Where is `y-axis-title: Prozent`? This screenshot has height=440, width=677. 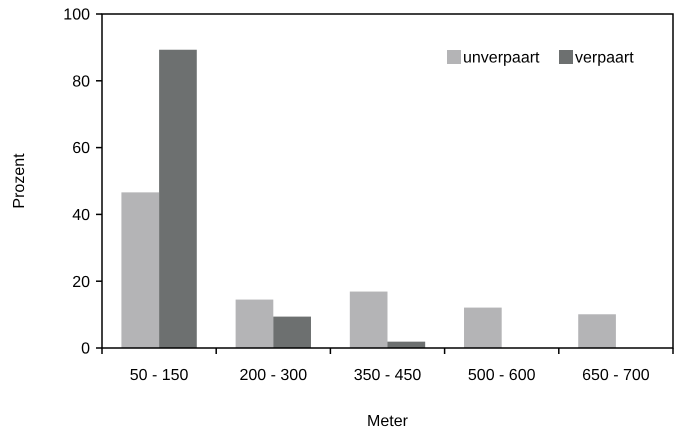 y-axis-title: Prozent is located at coordinates (19, 180).